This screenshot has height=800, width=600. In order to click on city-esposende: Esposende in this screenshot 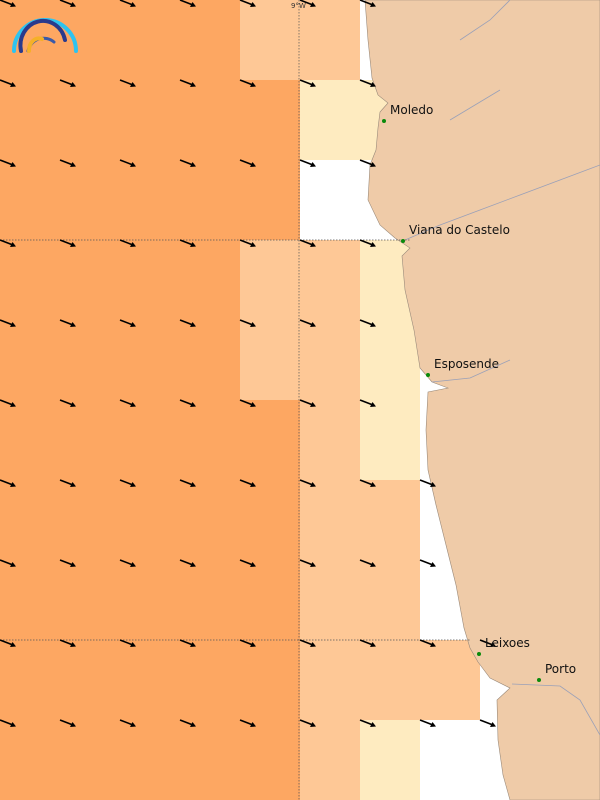, I will do `click(462, 367)`.